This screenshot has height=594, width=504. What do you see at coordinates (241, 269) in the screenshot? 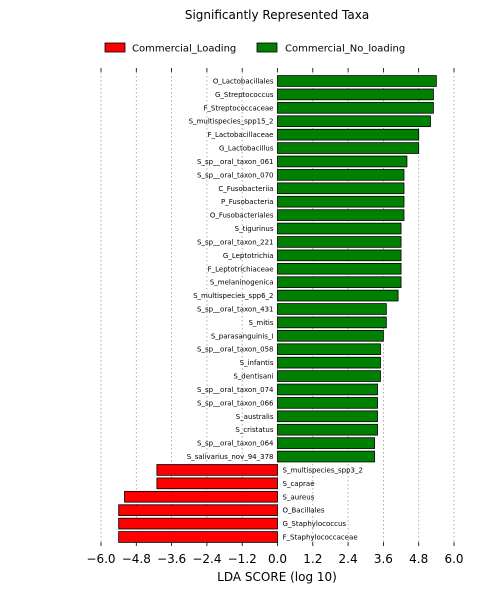
I see `bar-label: F_Leptotrichiaceae` at bounding box center [241, 269].